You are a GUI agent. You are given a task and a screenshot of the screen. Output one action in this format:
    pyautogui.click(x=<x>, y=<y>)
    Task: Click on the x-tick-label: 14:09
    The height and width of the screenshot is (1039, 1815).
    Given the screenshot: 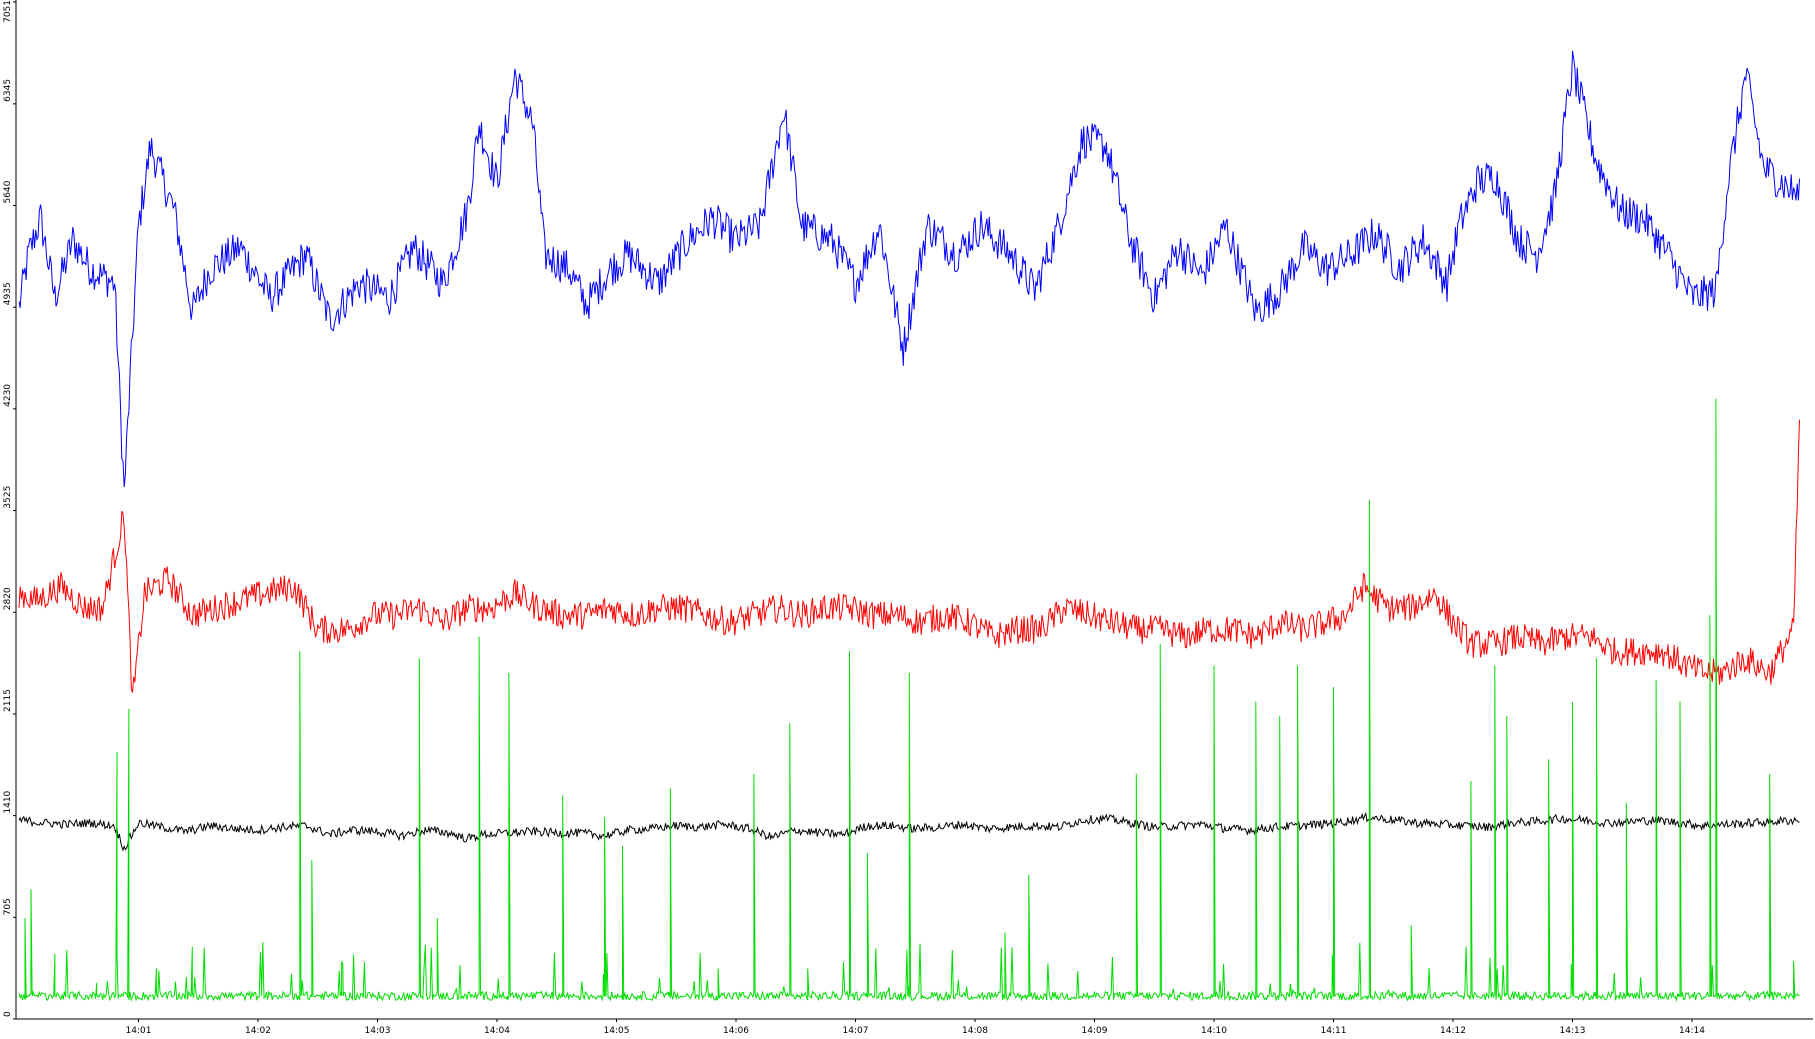 What is the action you would take?
    pyautogui.click(x=1095, y=1031)
    